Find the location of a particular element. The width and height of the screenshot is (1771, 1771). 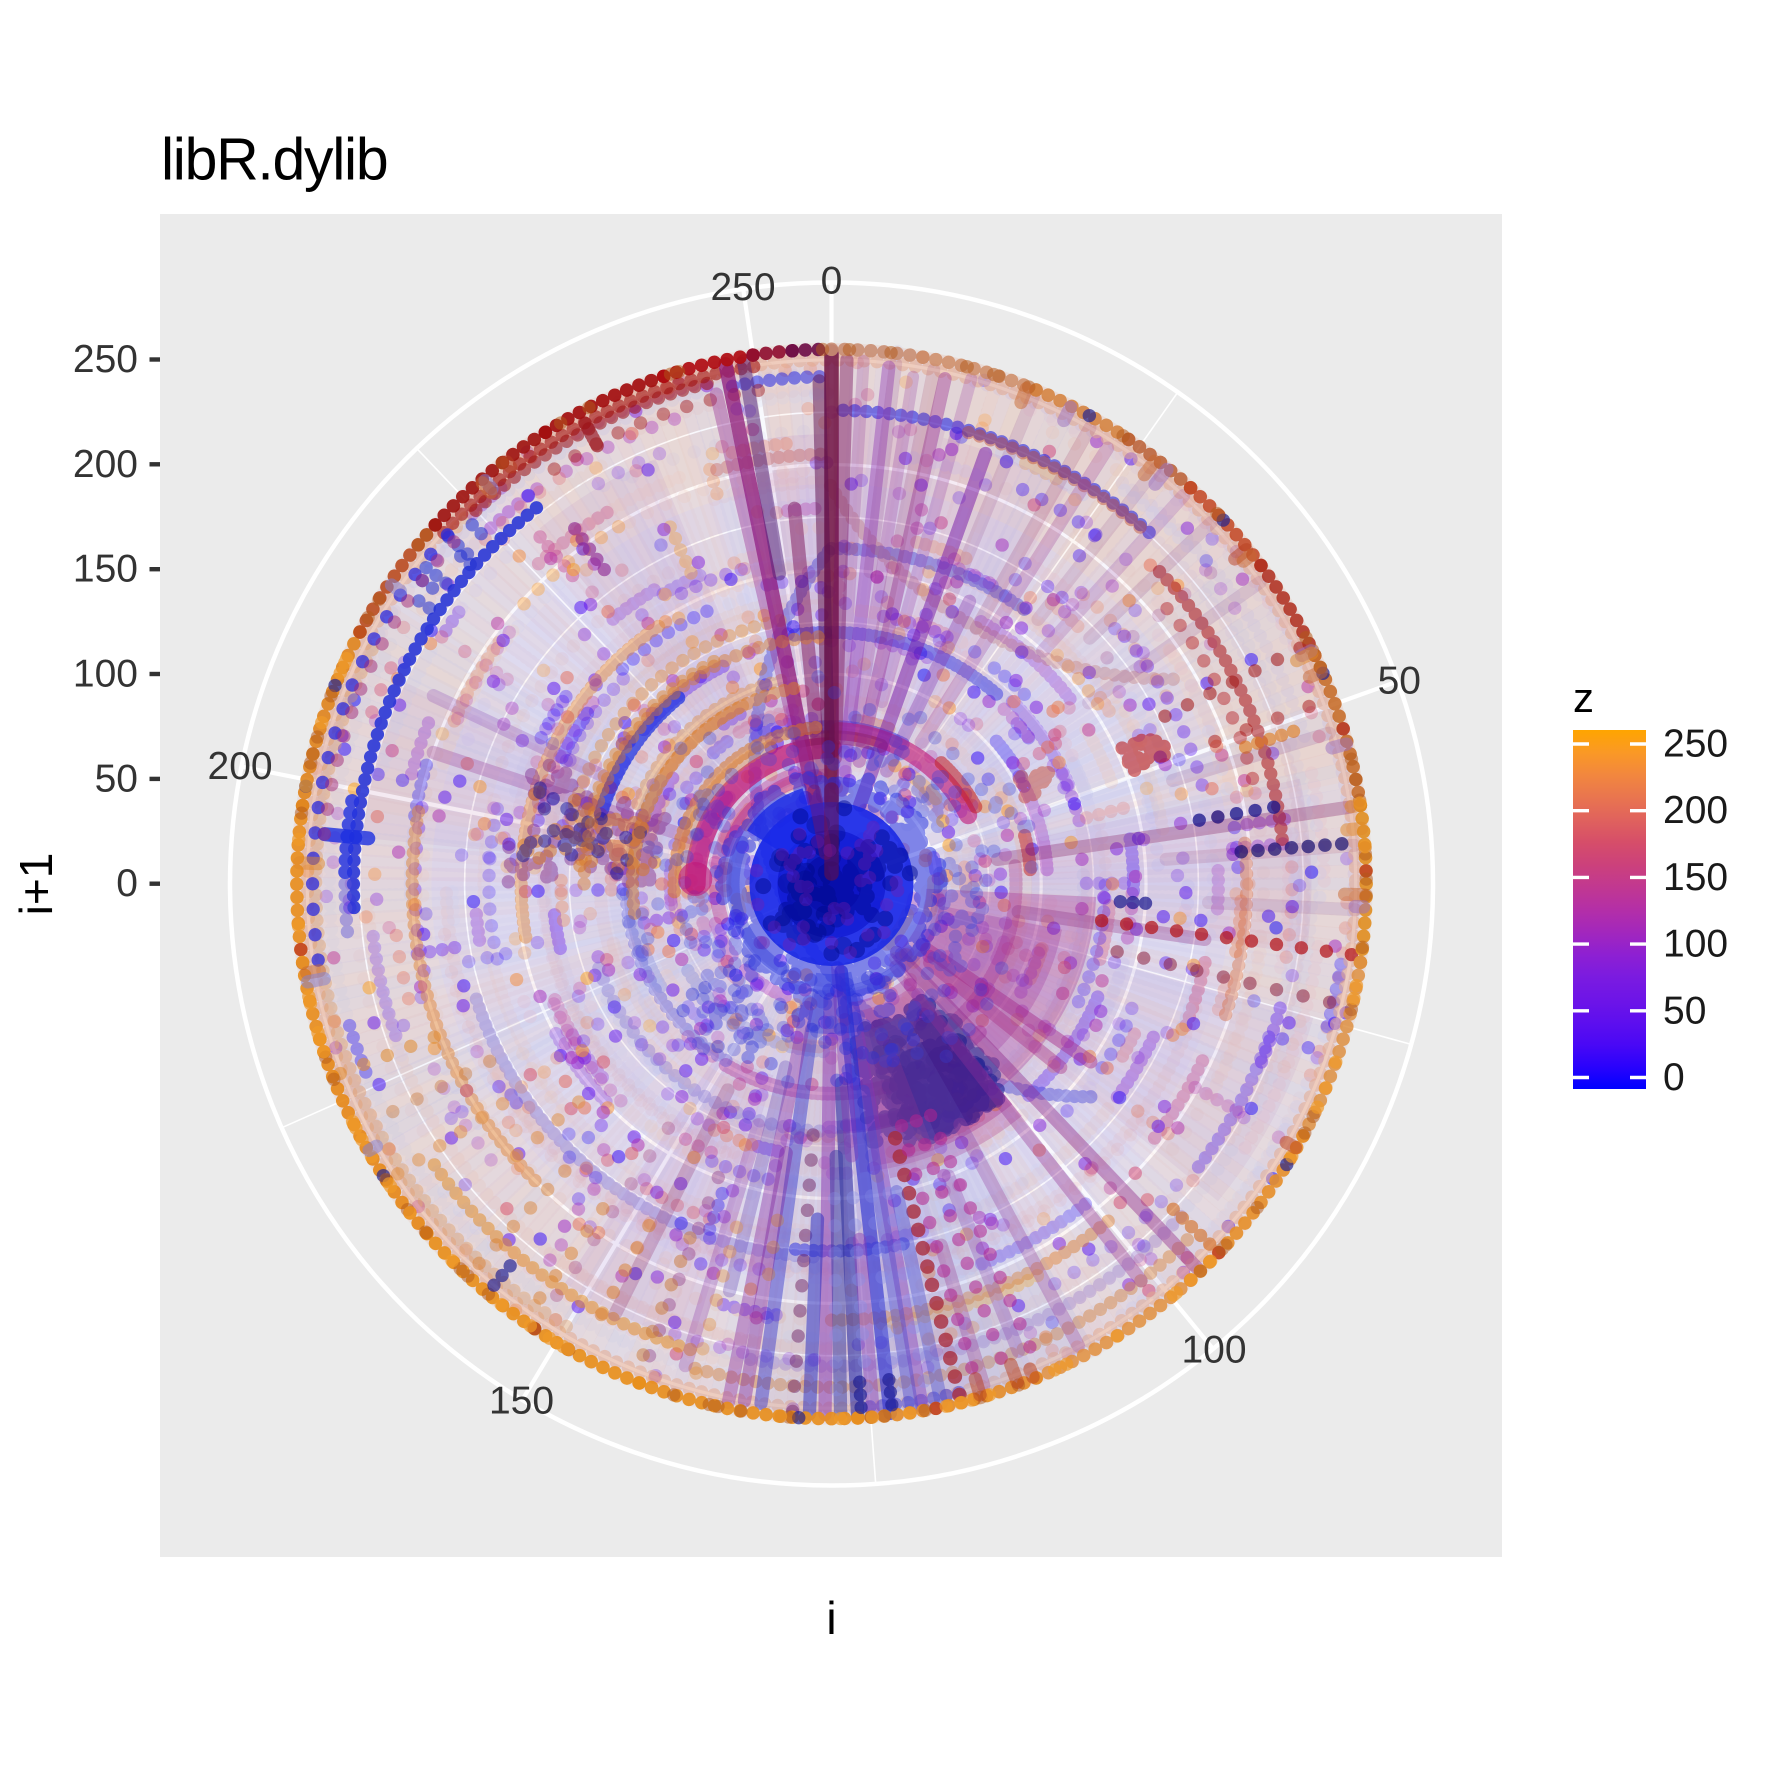

svg-text: z is located at coordinates (1583, 697).